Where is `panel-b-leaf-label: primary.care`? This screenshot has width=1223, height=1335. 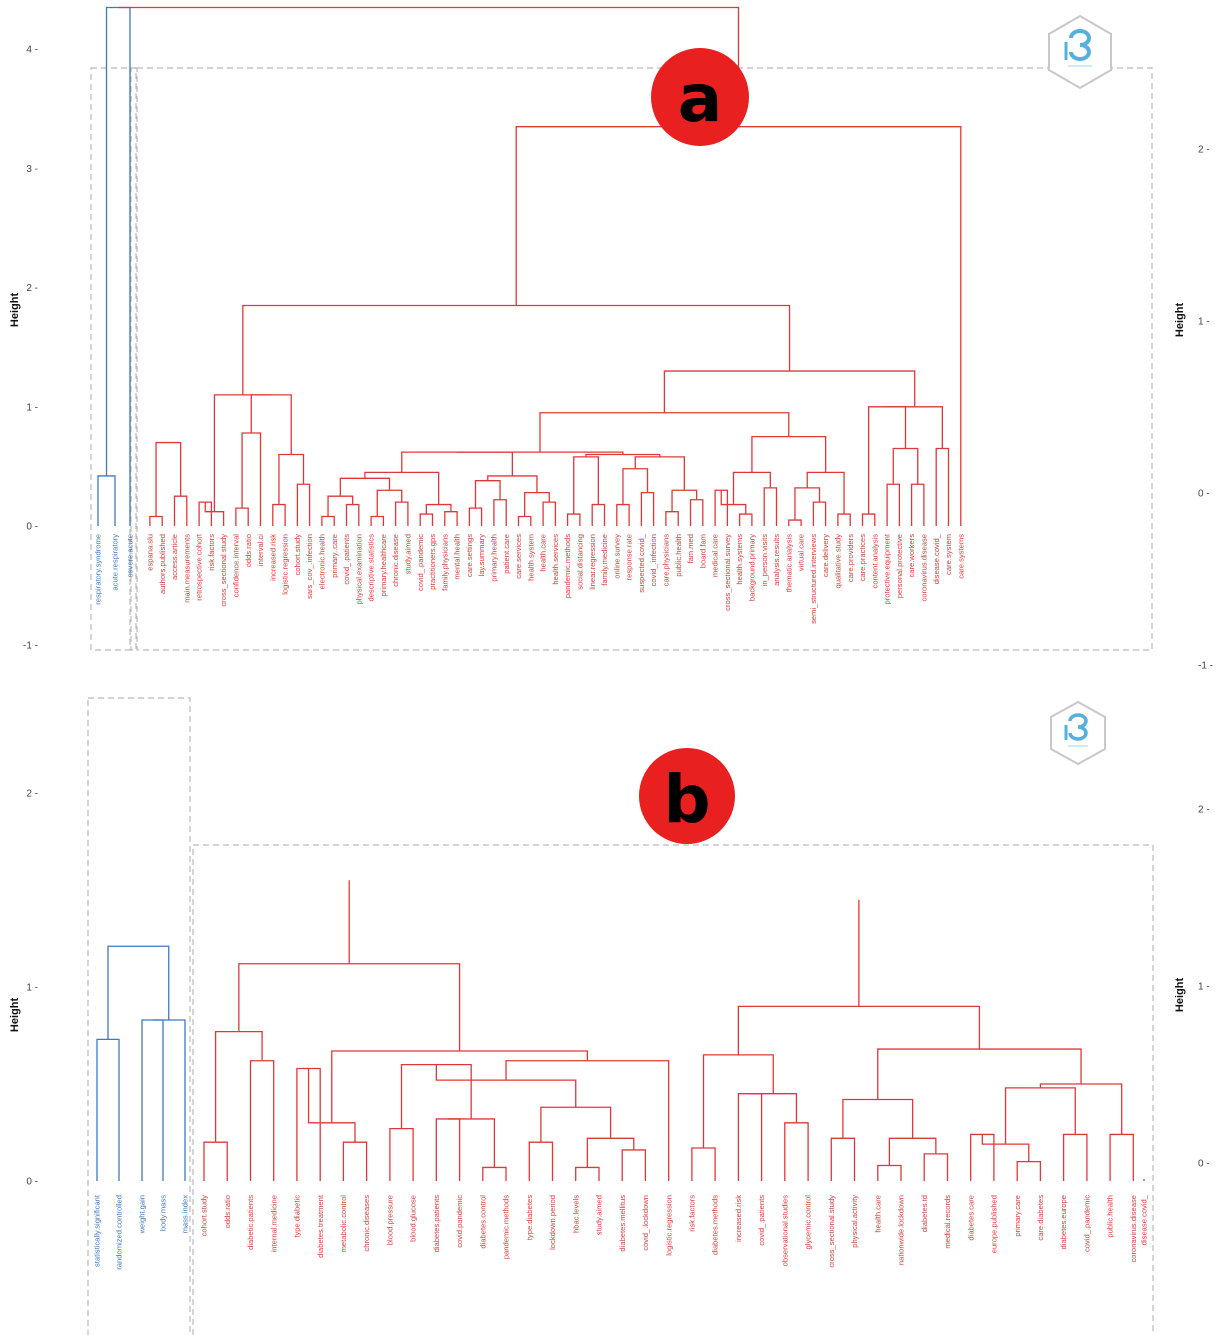 panel-b-leaf-label: primary.care is located at coordinates (1017, 1216).